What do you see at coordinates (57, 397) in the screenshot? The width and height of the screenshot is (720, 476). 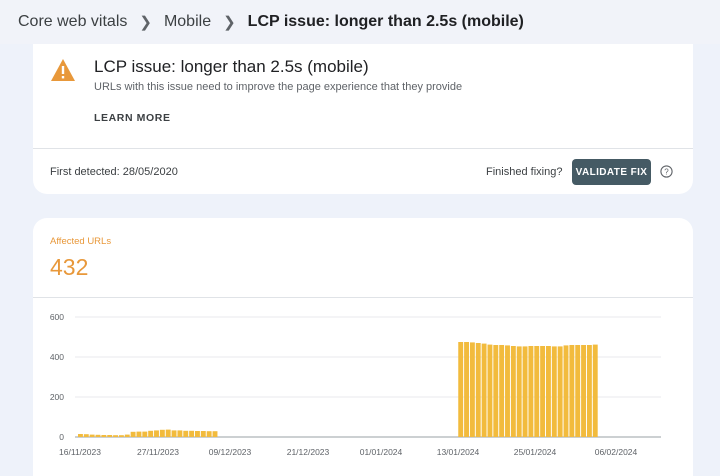 I see `y-tick-label: 200` at bounding box center [57, 397].